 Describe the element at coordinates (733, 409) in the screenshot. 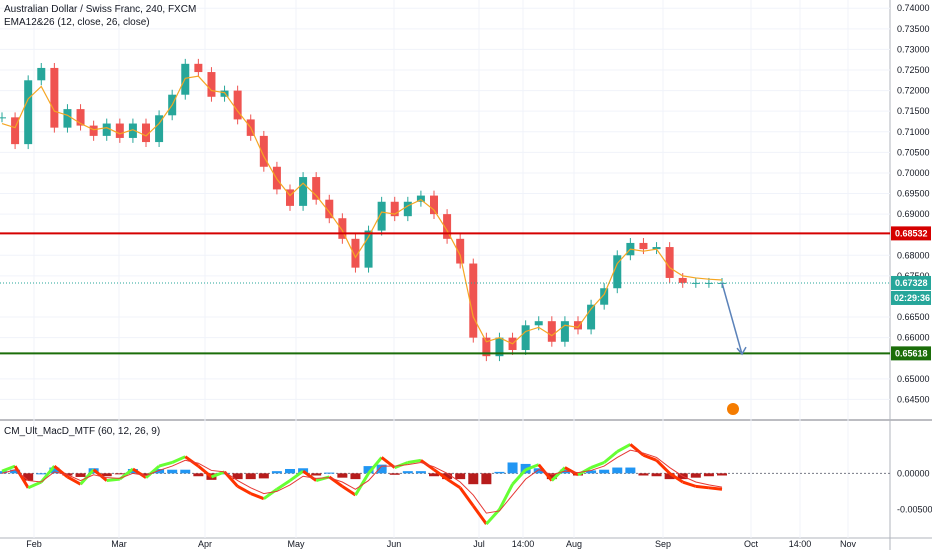

I see `event-badge-icon` at that location.